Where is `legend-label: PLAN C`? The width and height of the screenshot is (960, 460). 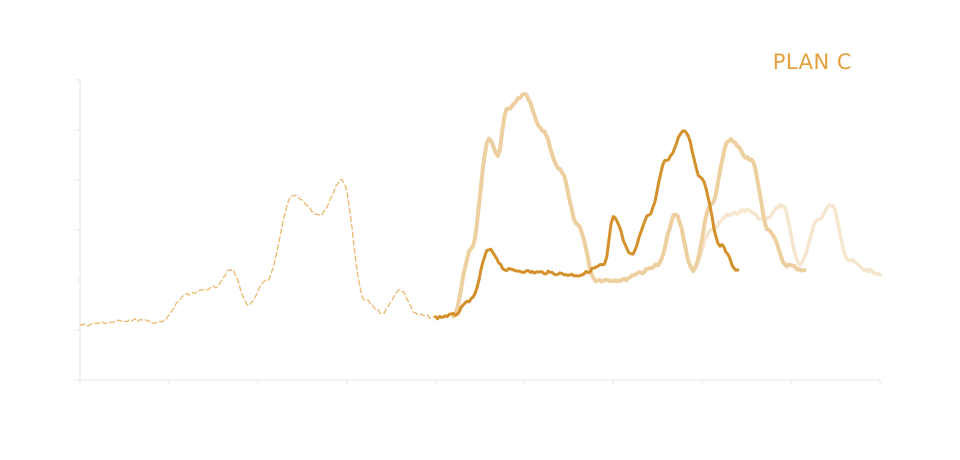
legend-label: PLAN C is located at coordinates (812, 62).